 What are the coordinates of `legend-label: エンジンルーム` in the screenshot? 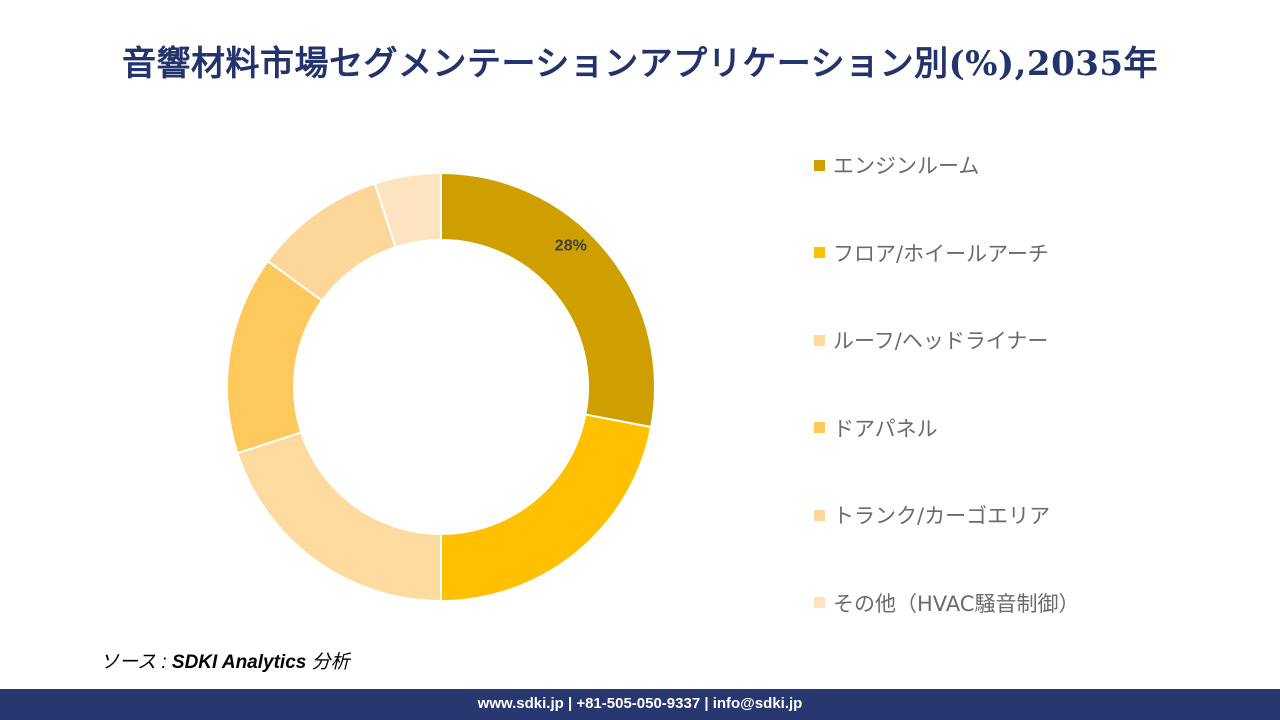 It's located at (906, 166).